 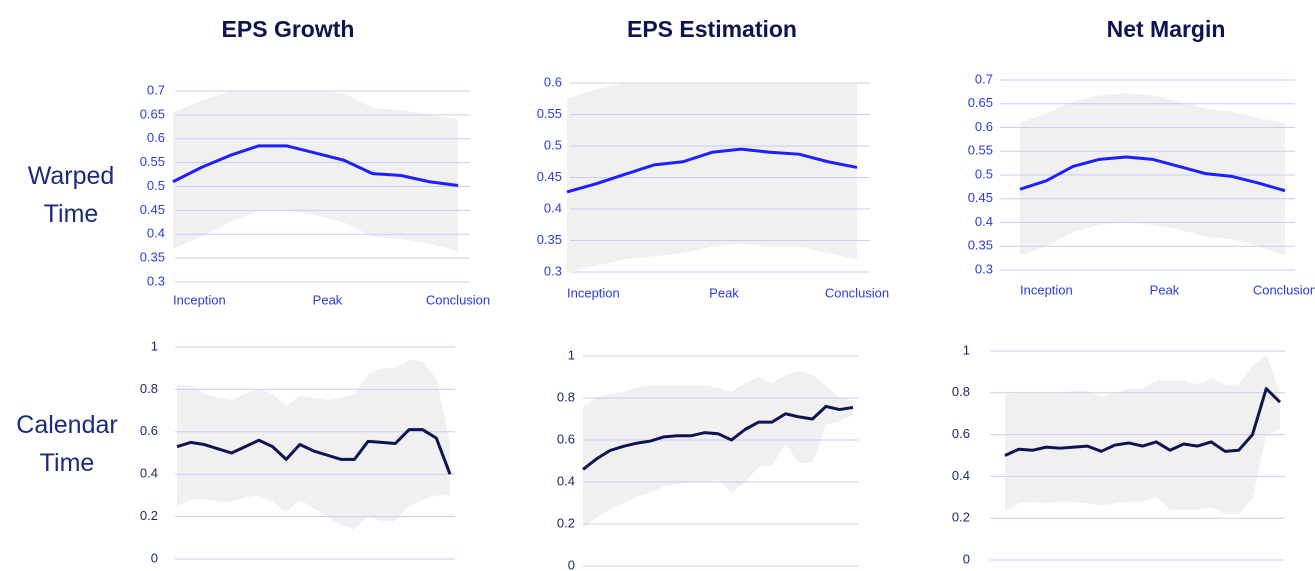 I want to click on row-label: Warped Time, so click(x=71, y=195).